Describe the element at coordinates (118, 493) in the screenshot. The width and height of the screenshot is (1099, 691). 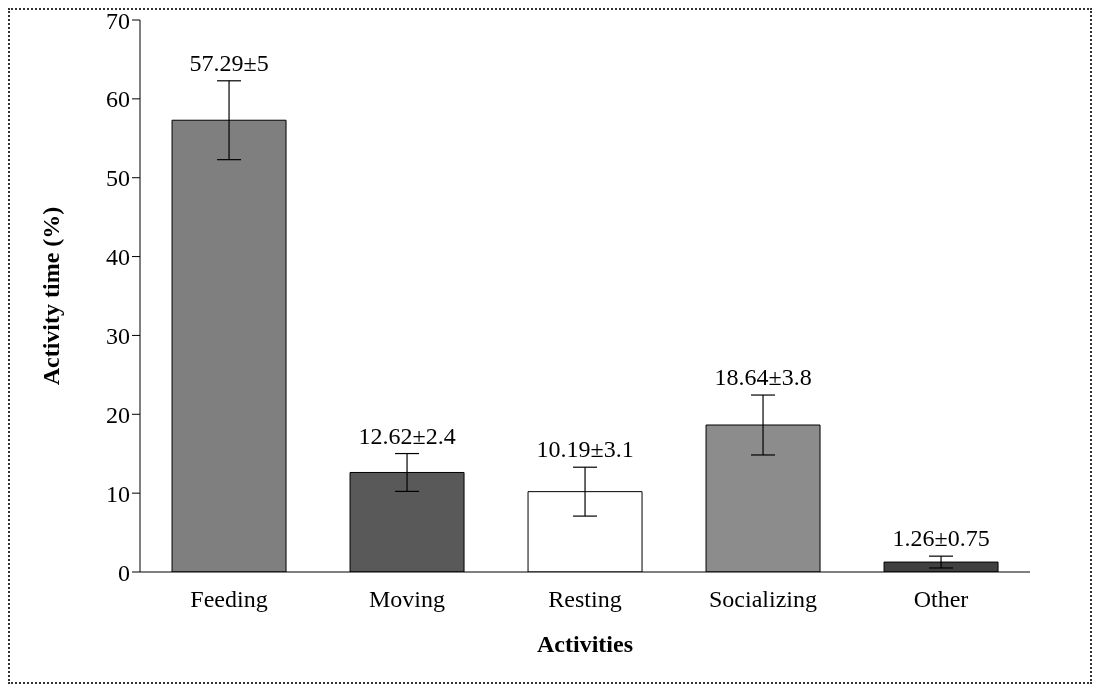
I see `y-tick-label: 10` at that location.